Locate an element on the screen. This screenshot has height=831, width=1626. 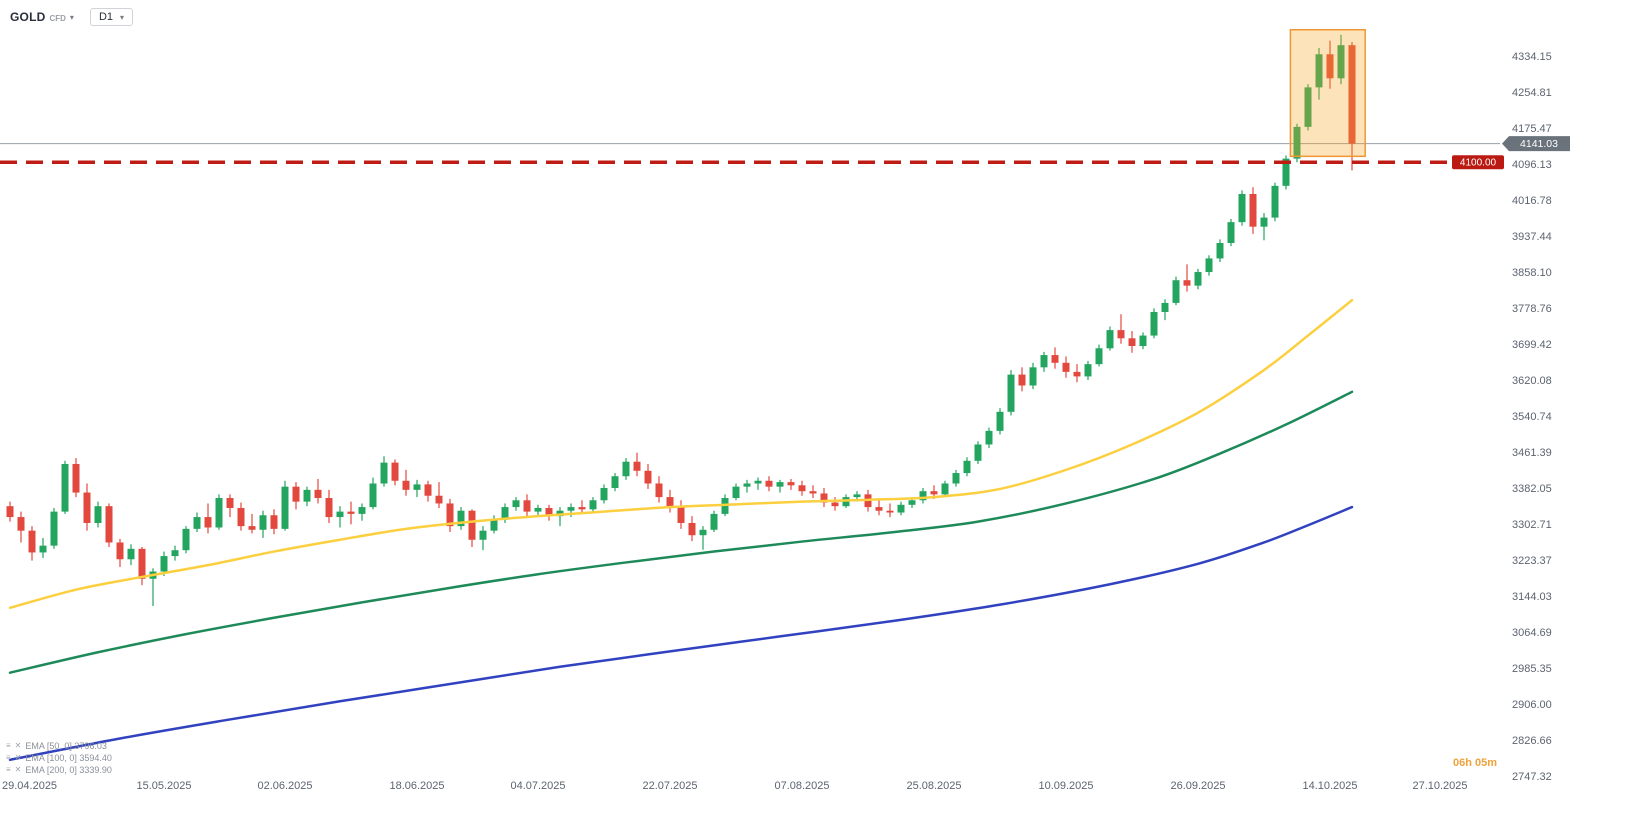
timeframe-value: D1 is located at coordinates (105, 17).